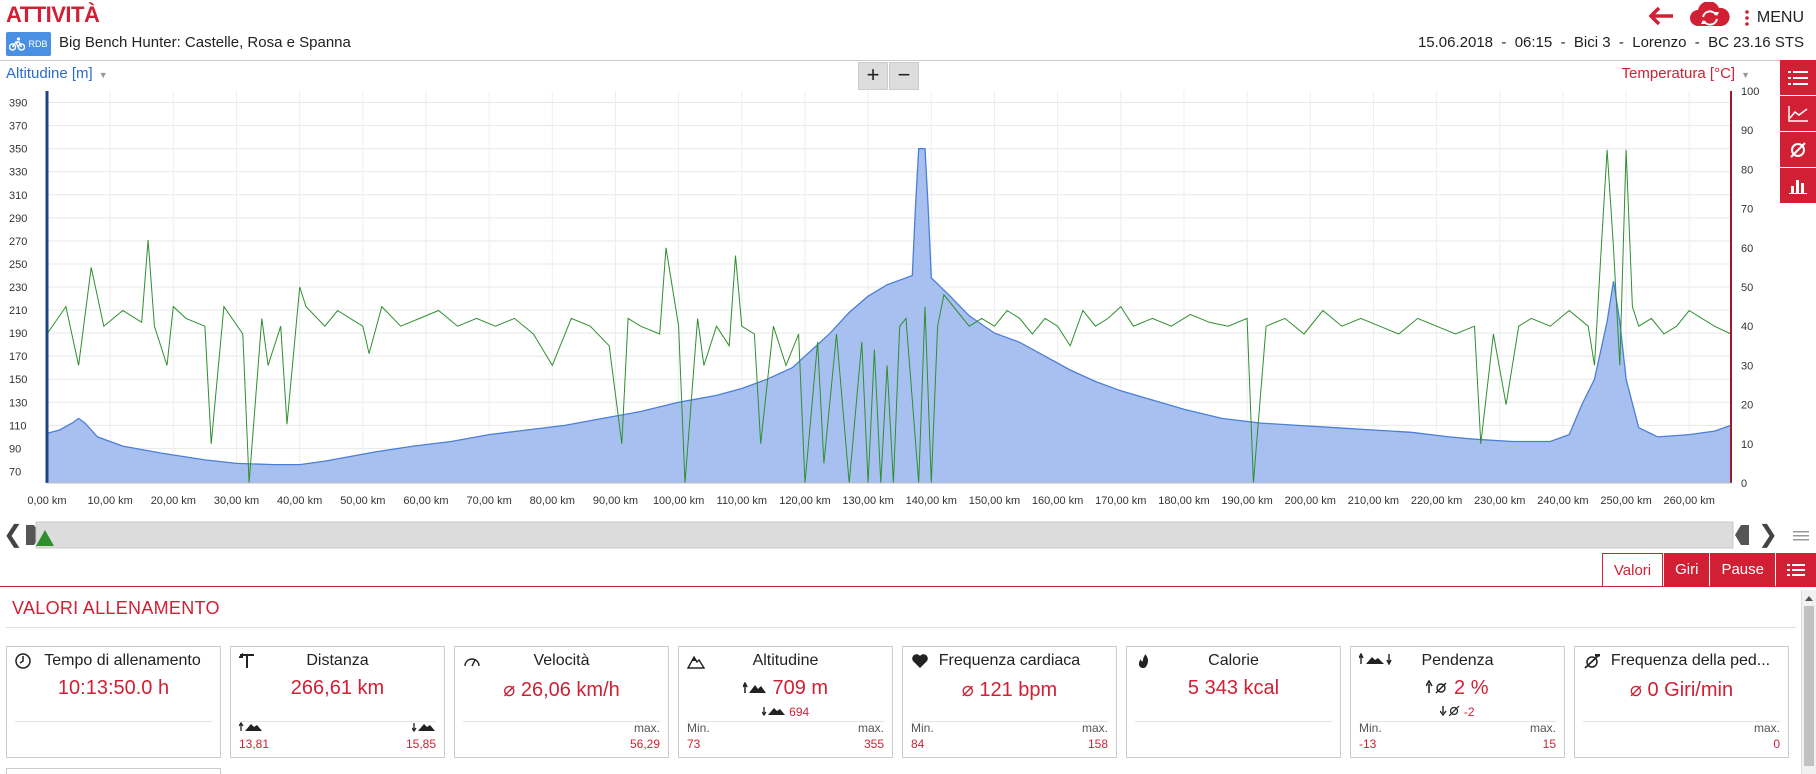 This screenshot has width=1816, height=774. I want to click on drag-handle-icon, so click(1801, 536).